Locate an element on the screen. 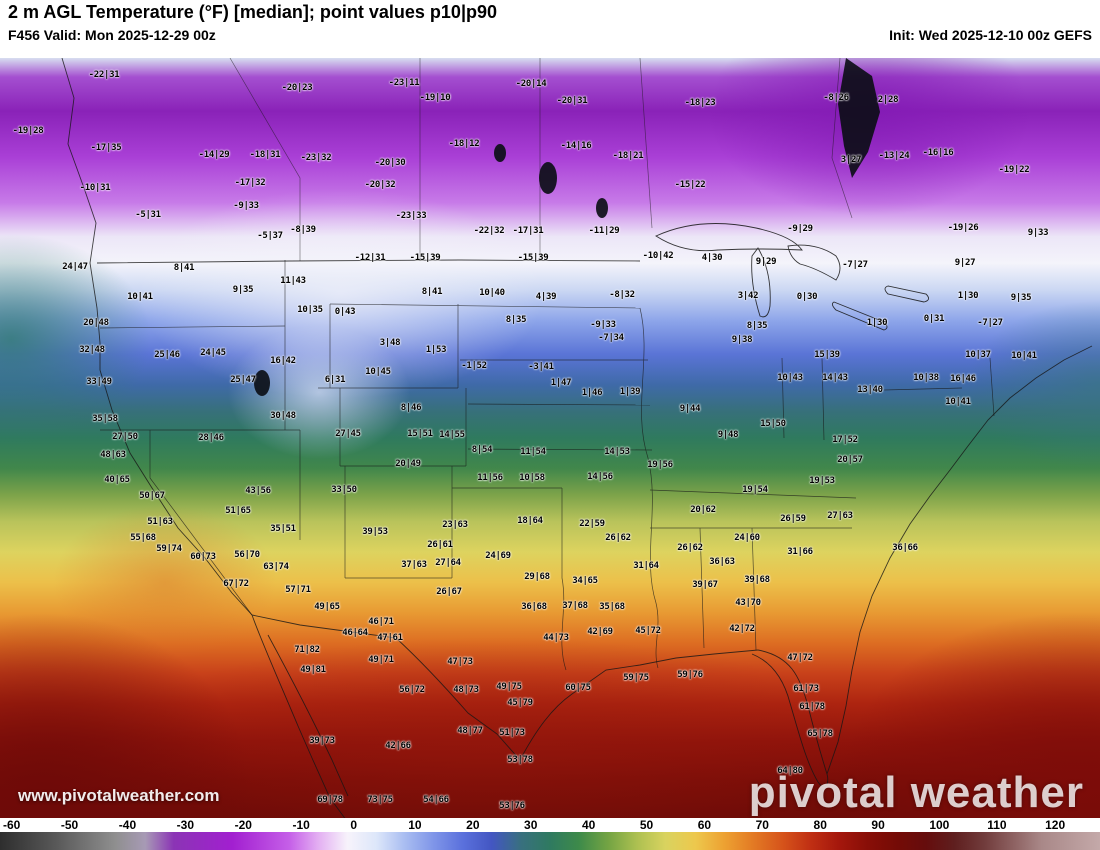  point-value-label: 56|70 is located at coordinates (247, 555).